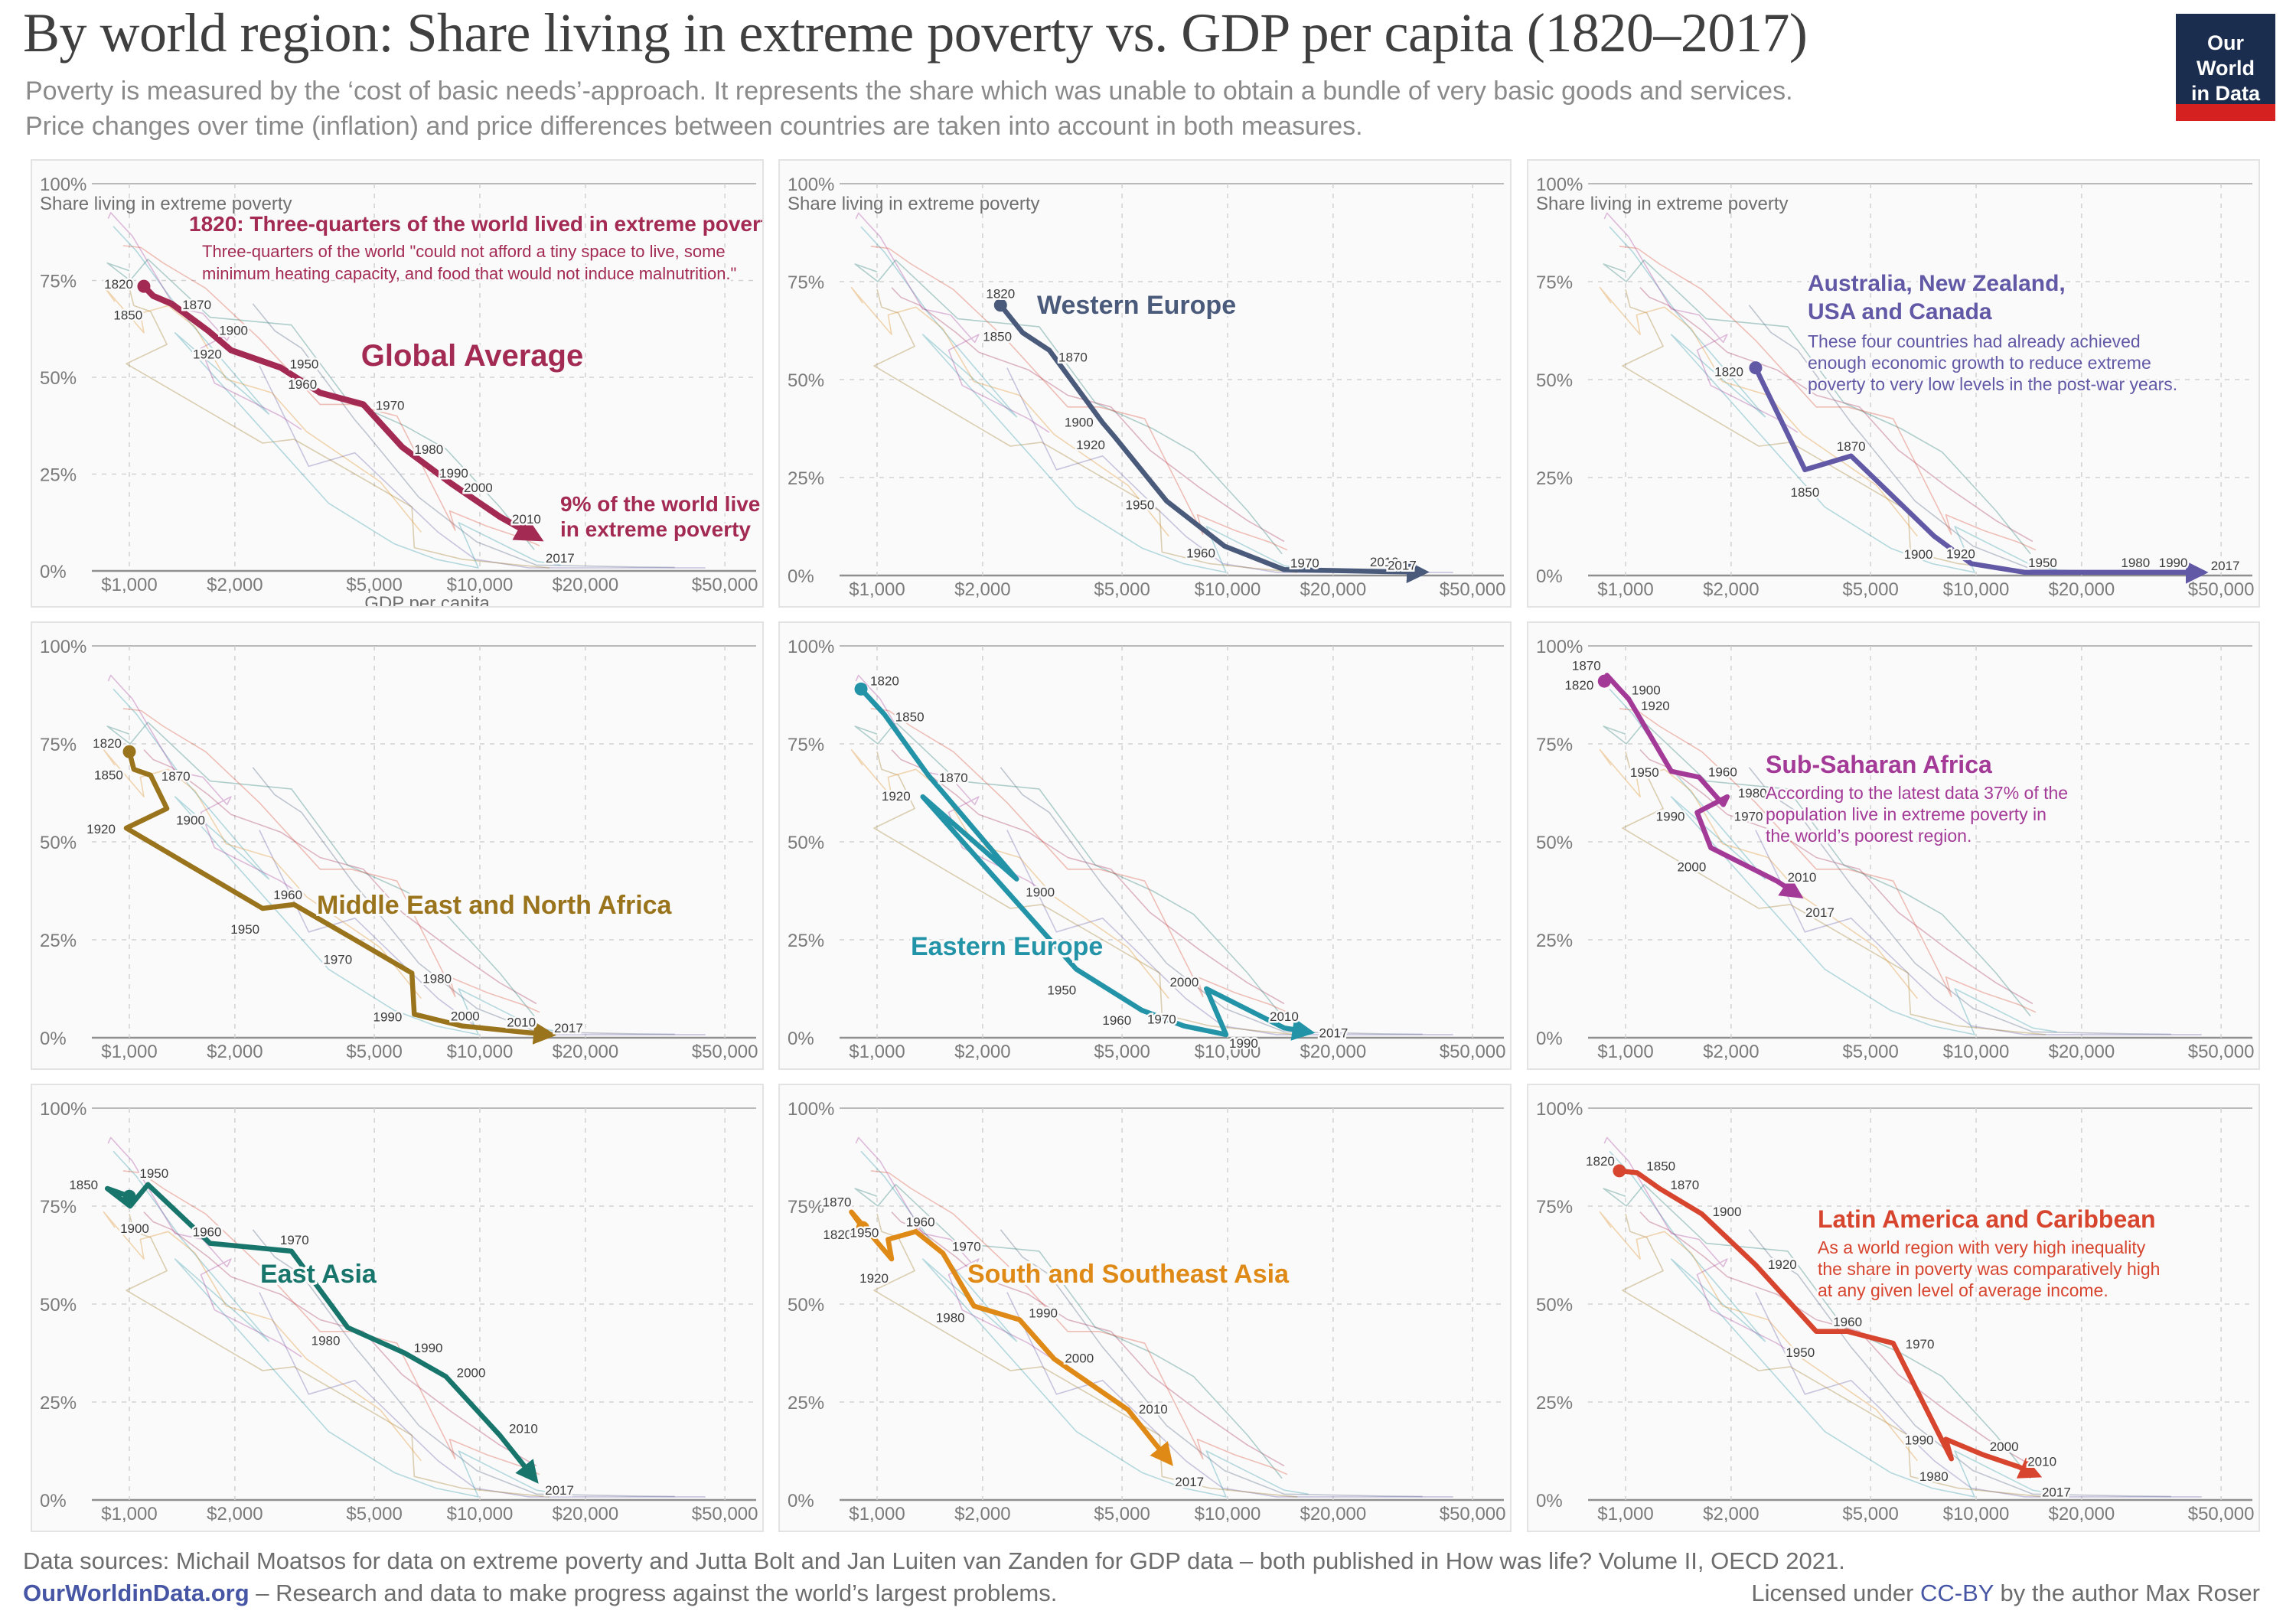 This screenshot has height=1614, width=2296. What do you see at coordinates (495, 905) in the screenshot?
I see `series-label-middle-east-north-africa: Middle East and North Africa` at bounding box center [495, 905].